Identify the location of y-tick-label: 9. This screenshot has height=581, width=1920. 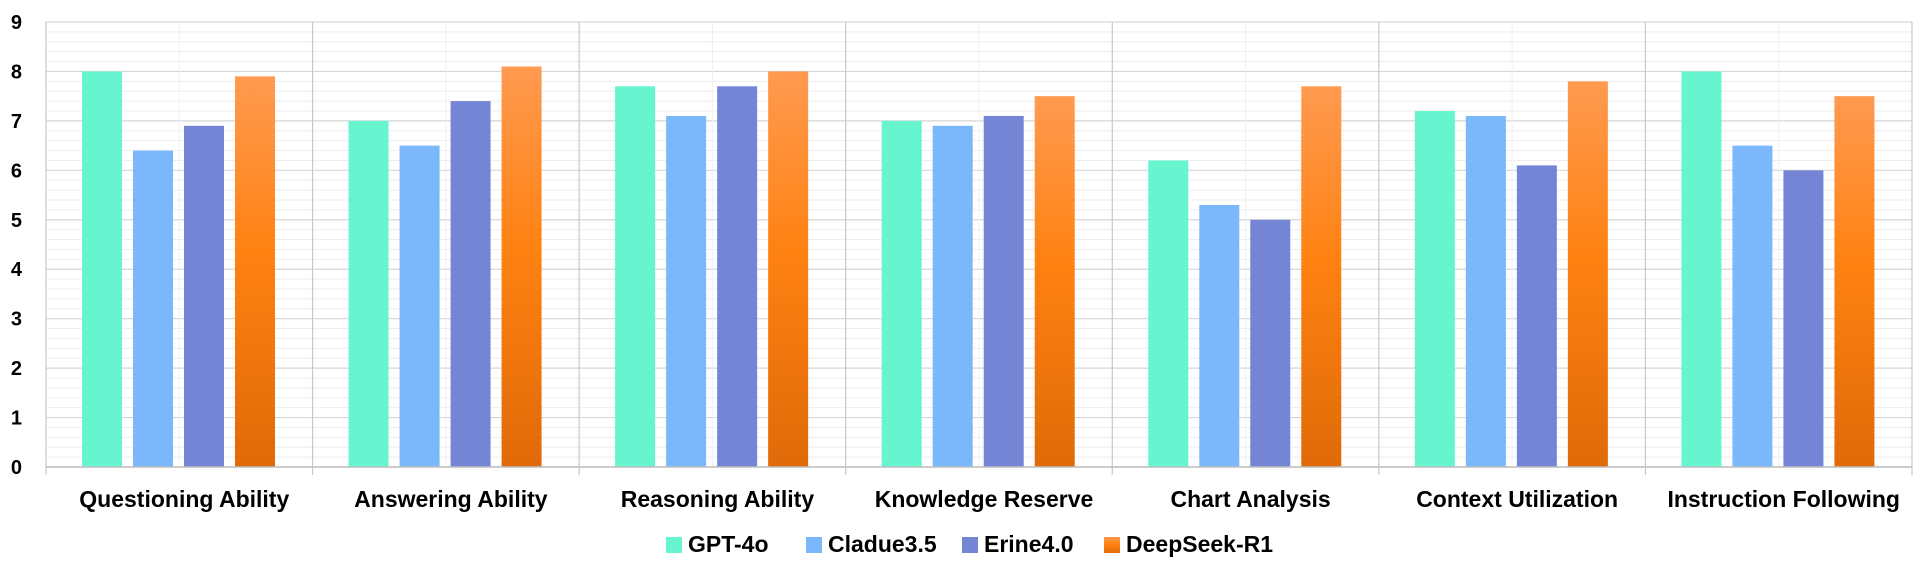
(16, 23).